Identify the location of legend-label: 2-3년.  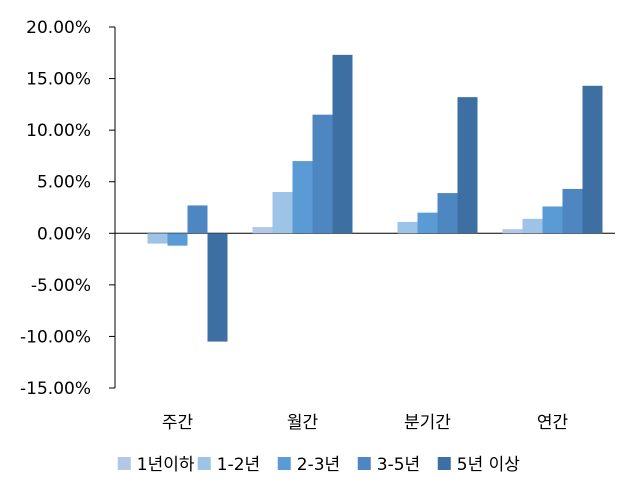
(318, 465).